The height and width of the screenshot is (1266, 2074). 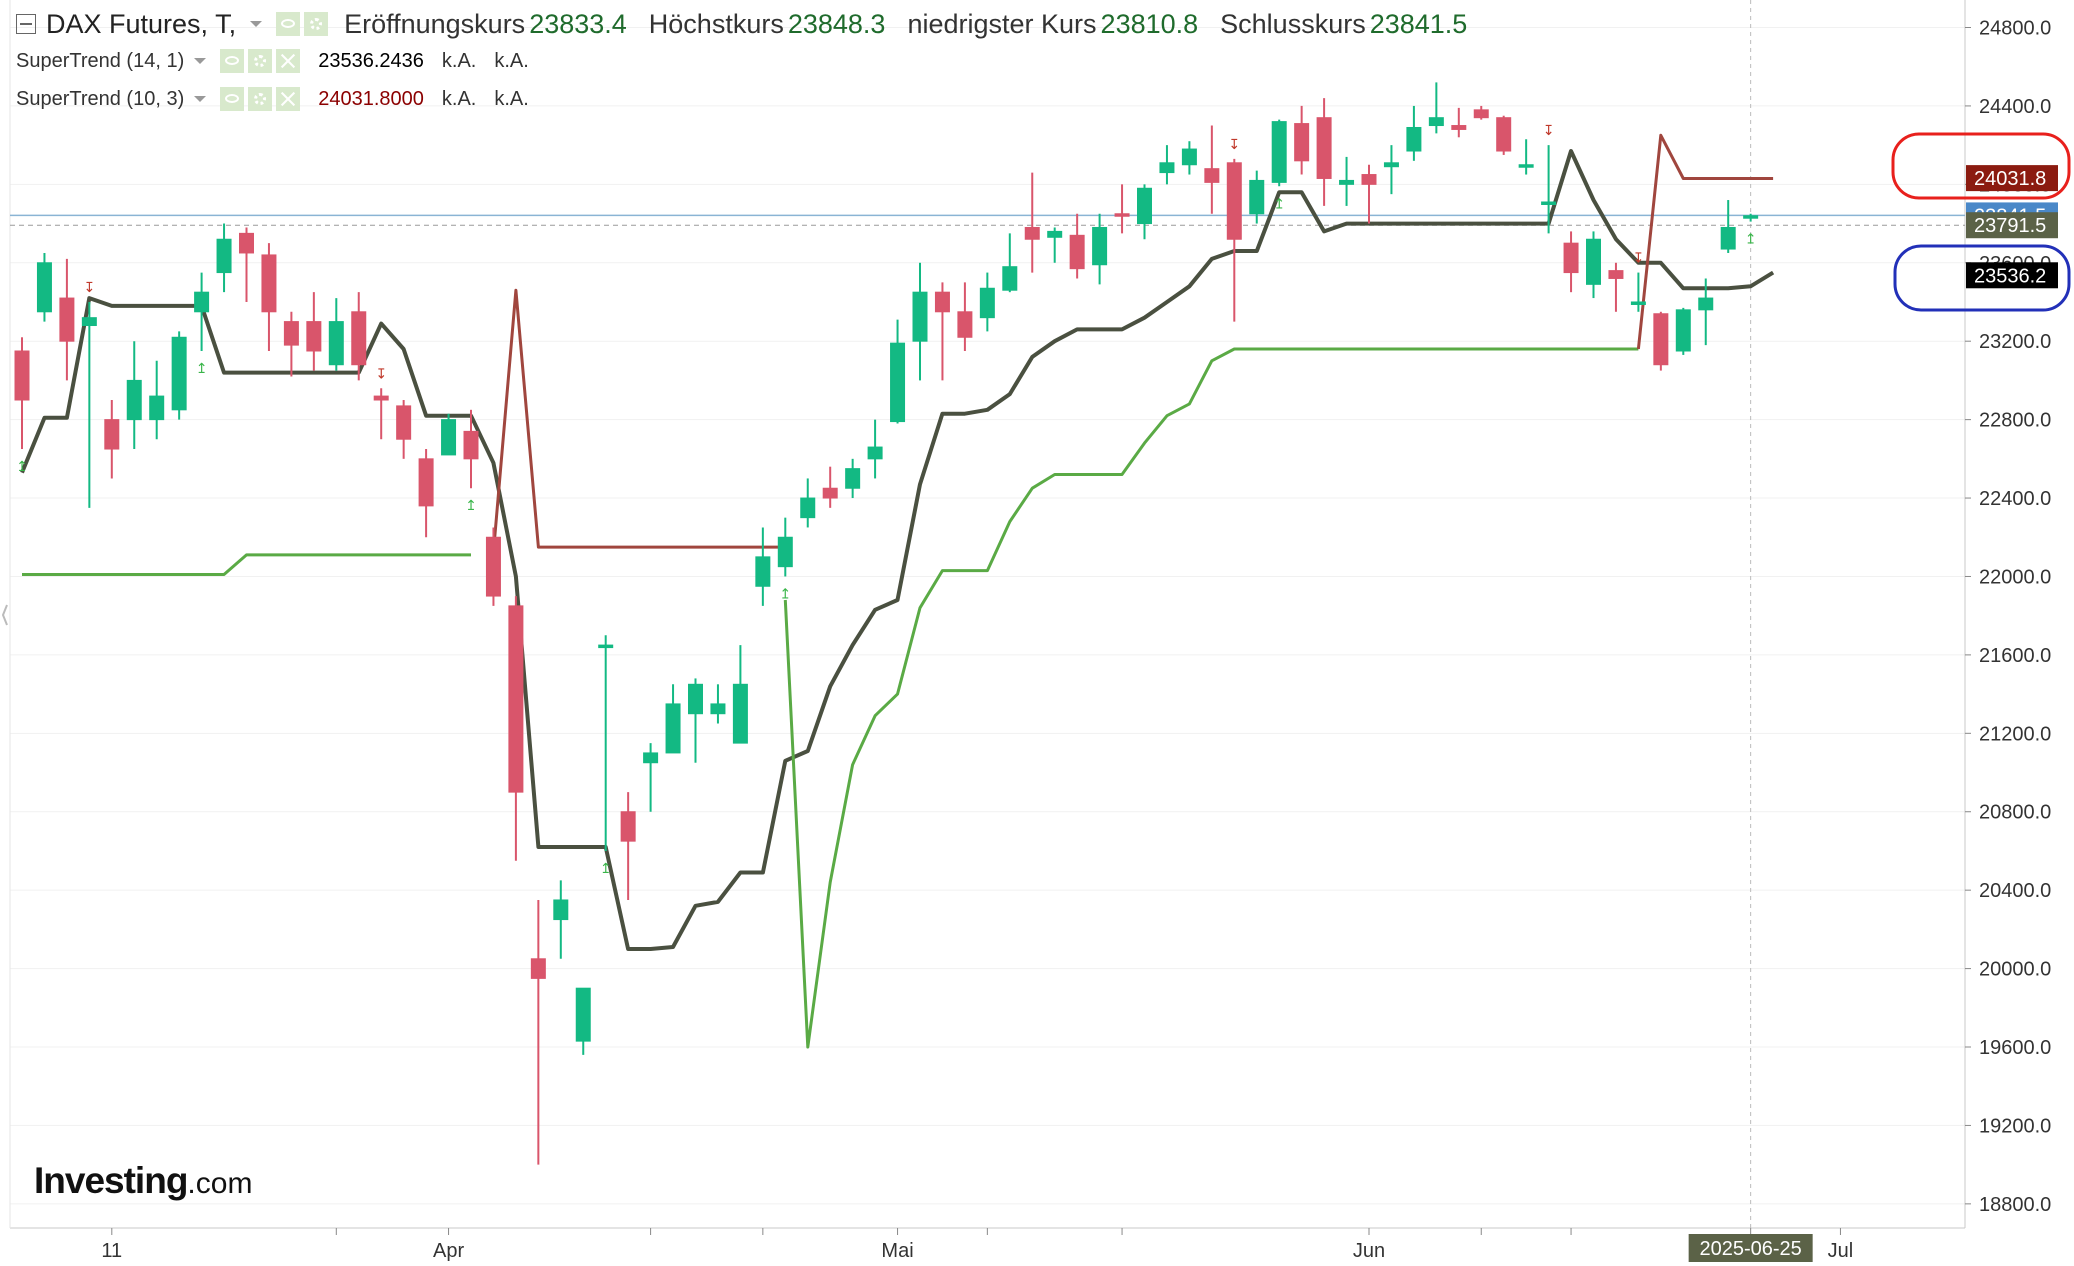 I want to click on date-label: 2025-06-25, so click(x=1750, y=1249).